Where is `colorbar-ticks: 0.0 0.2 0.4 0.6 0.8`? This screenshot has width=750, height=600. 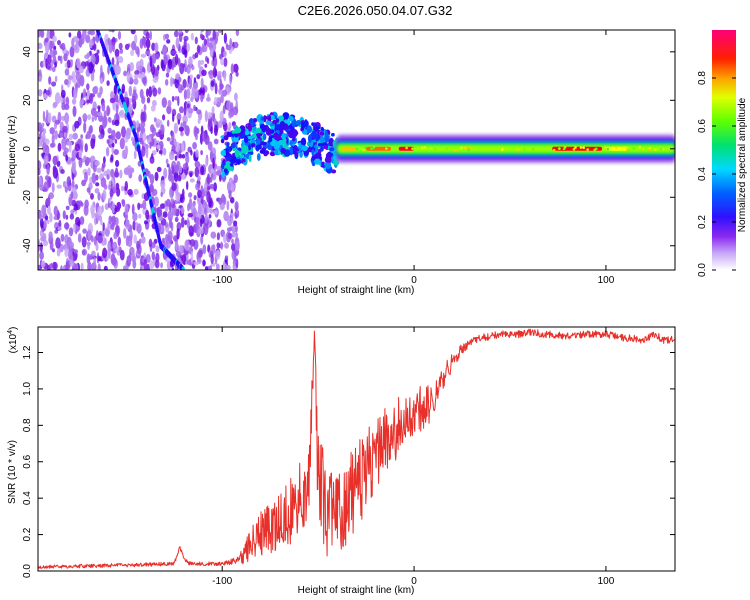
colorbar-ticks: 0.0 0.2 0.4 0.6 0.8 is located at coordinates (716, 174).